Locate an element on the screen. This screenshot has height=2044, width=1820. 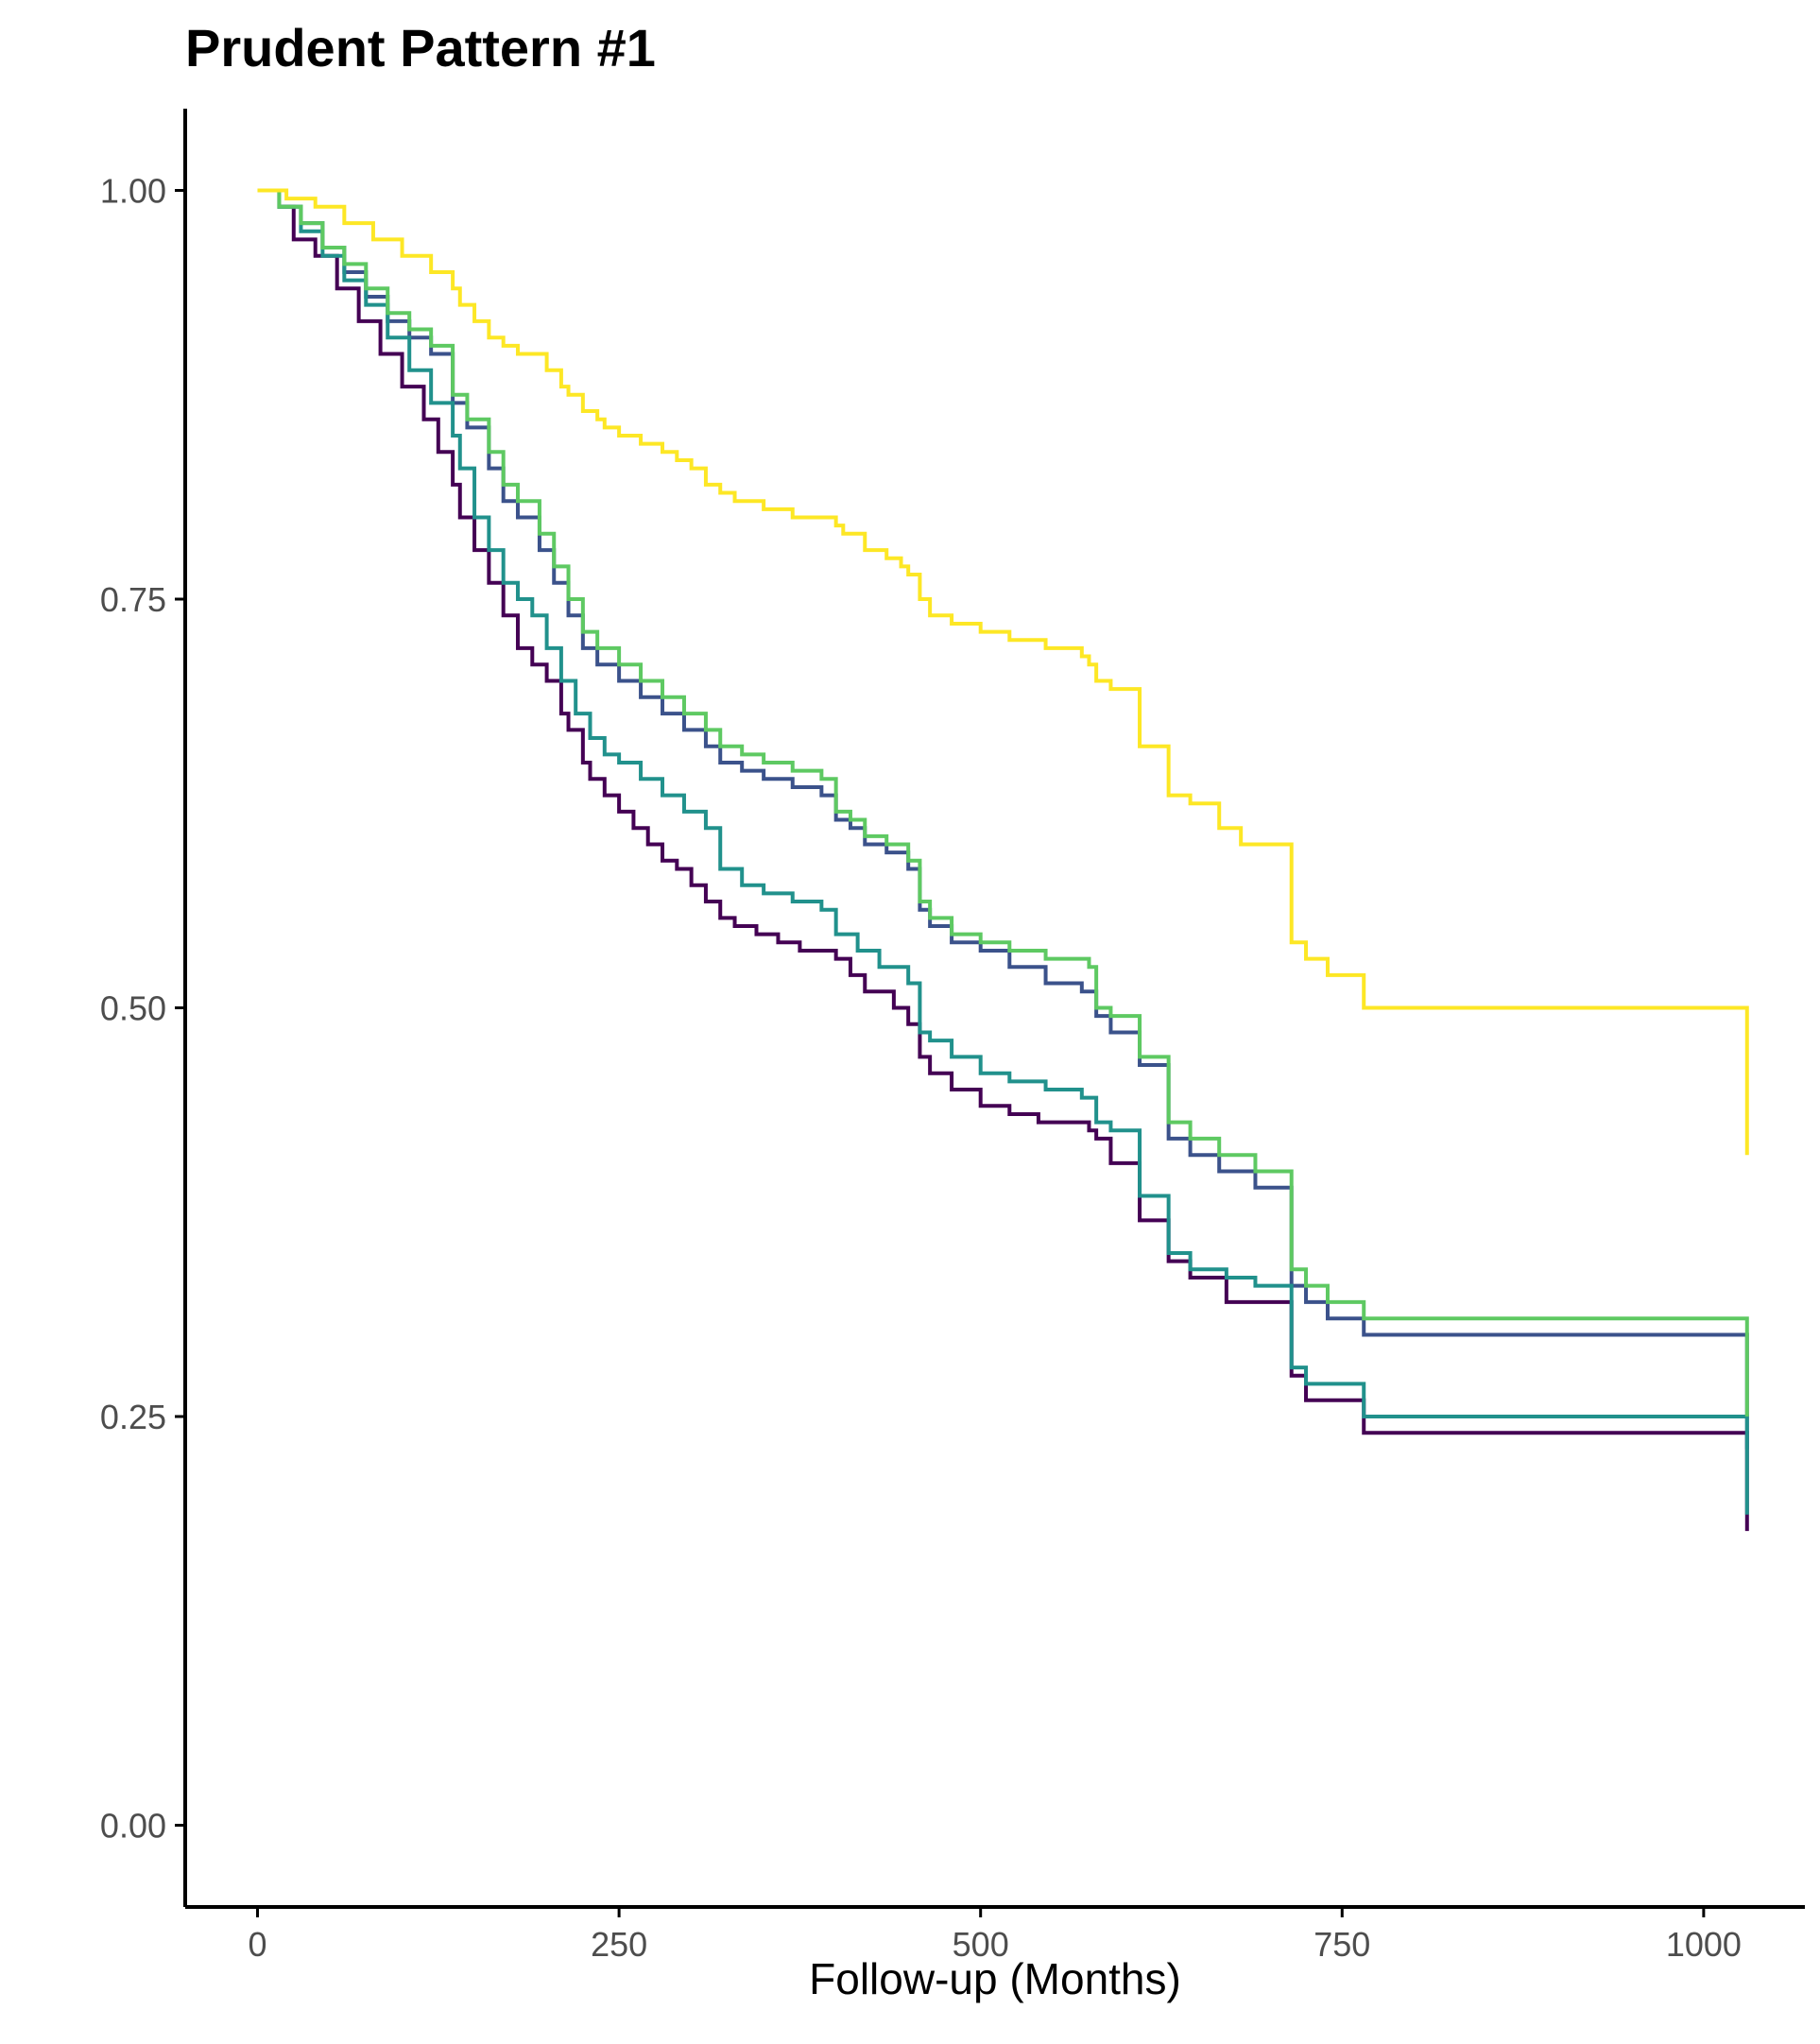
x-tick-label: 0 is located at coordinates (258, 1944).